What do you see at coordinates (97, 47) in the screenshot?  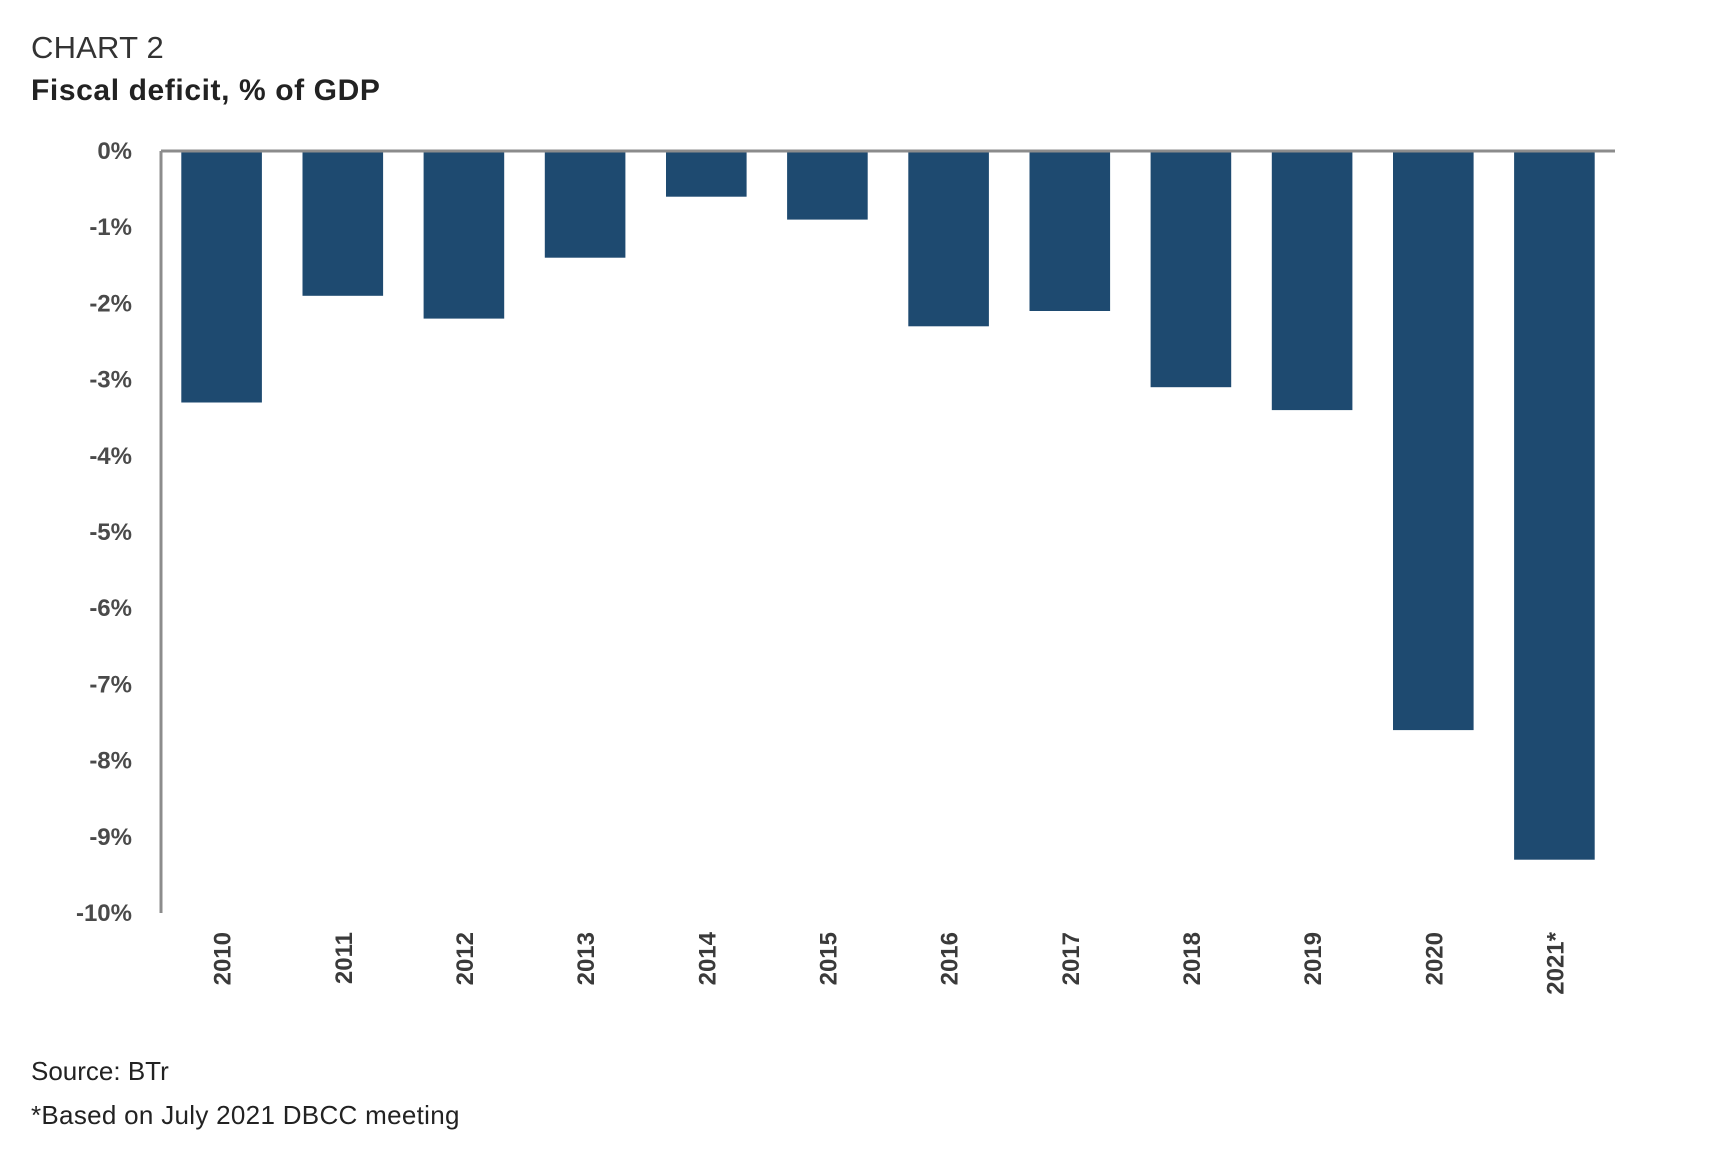 I see `chart-number-label: CHART 2` at bounding box center [97, 47].